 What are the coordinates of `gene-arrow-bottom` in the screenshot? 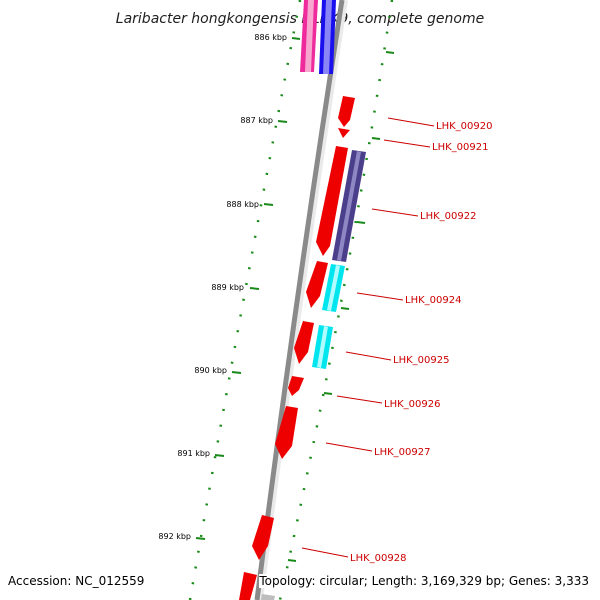 It's located at (248, 586).